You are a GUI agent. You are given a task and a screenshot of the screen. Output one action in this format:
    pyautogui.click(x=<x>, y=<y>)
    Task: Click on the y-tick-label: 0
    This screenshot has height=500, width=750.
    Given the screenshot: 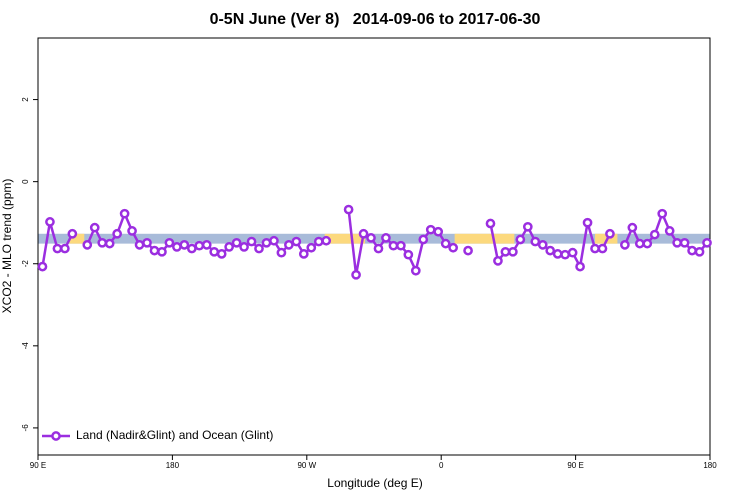 What is the action you would take?
    pyautogui.click(x=25, y=181)
    